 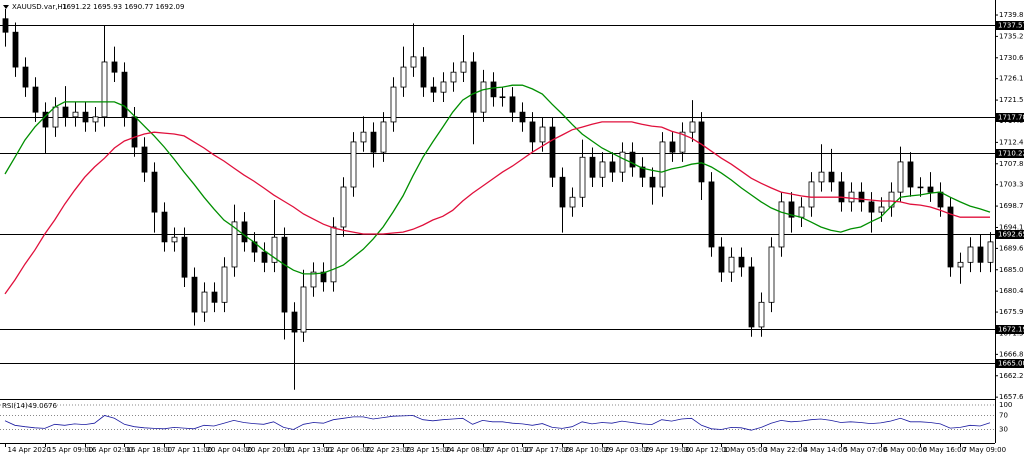 I want to click on x-tick-label: 16 Apr 18:00, so click(x=150, y=450).